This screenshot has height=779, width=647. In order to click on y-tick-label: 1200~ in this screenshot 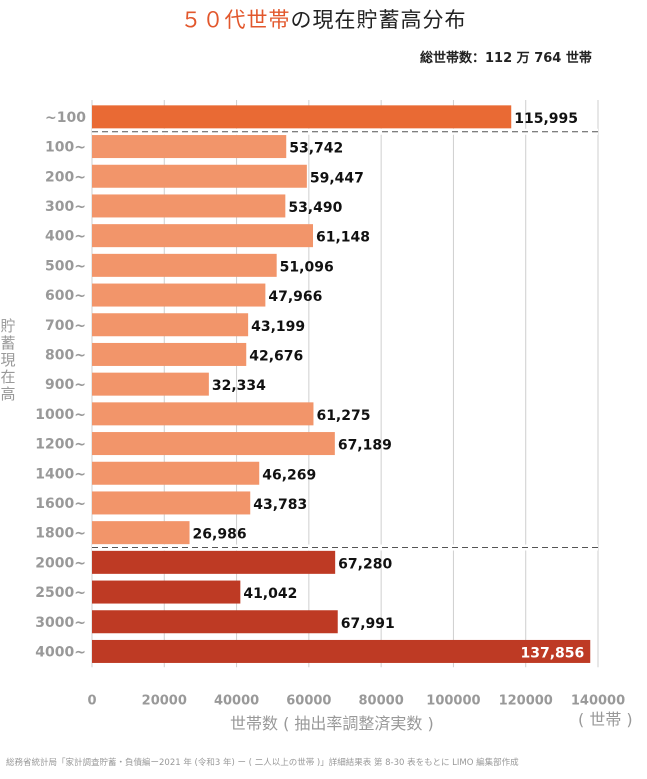, I will do `click(60, 445)`.